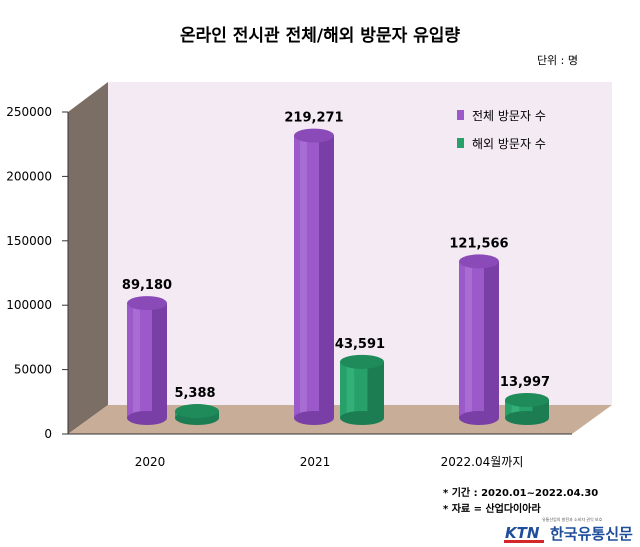  Describe the element at coordinates (48, 434) in the screenshot. I see `y-tick-label: 0` at that location.